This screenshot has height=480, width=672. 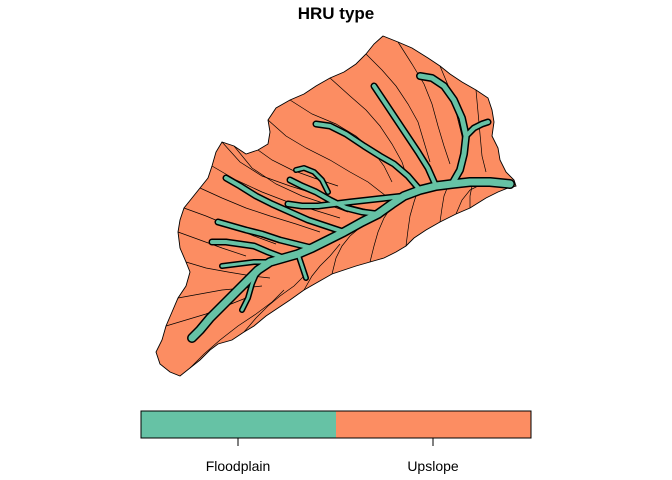 I want to click on legend-frame, so click(x=336, y=424).